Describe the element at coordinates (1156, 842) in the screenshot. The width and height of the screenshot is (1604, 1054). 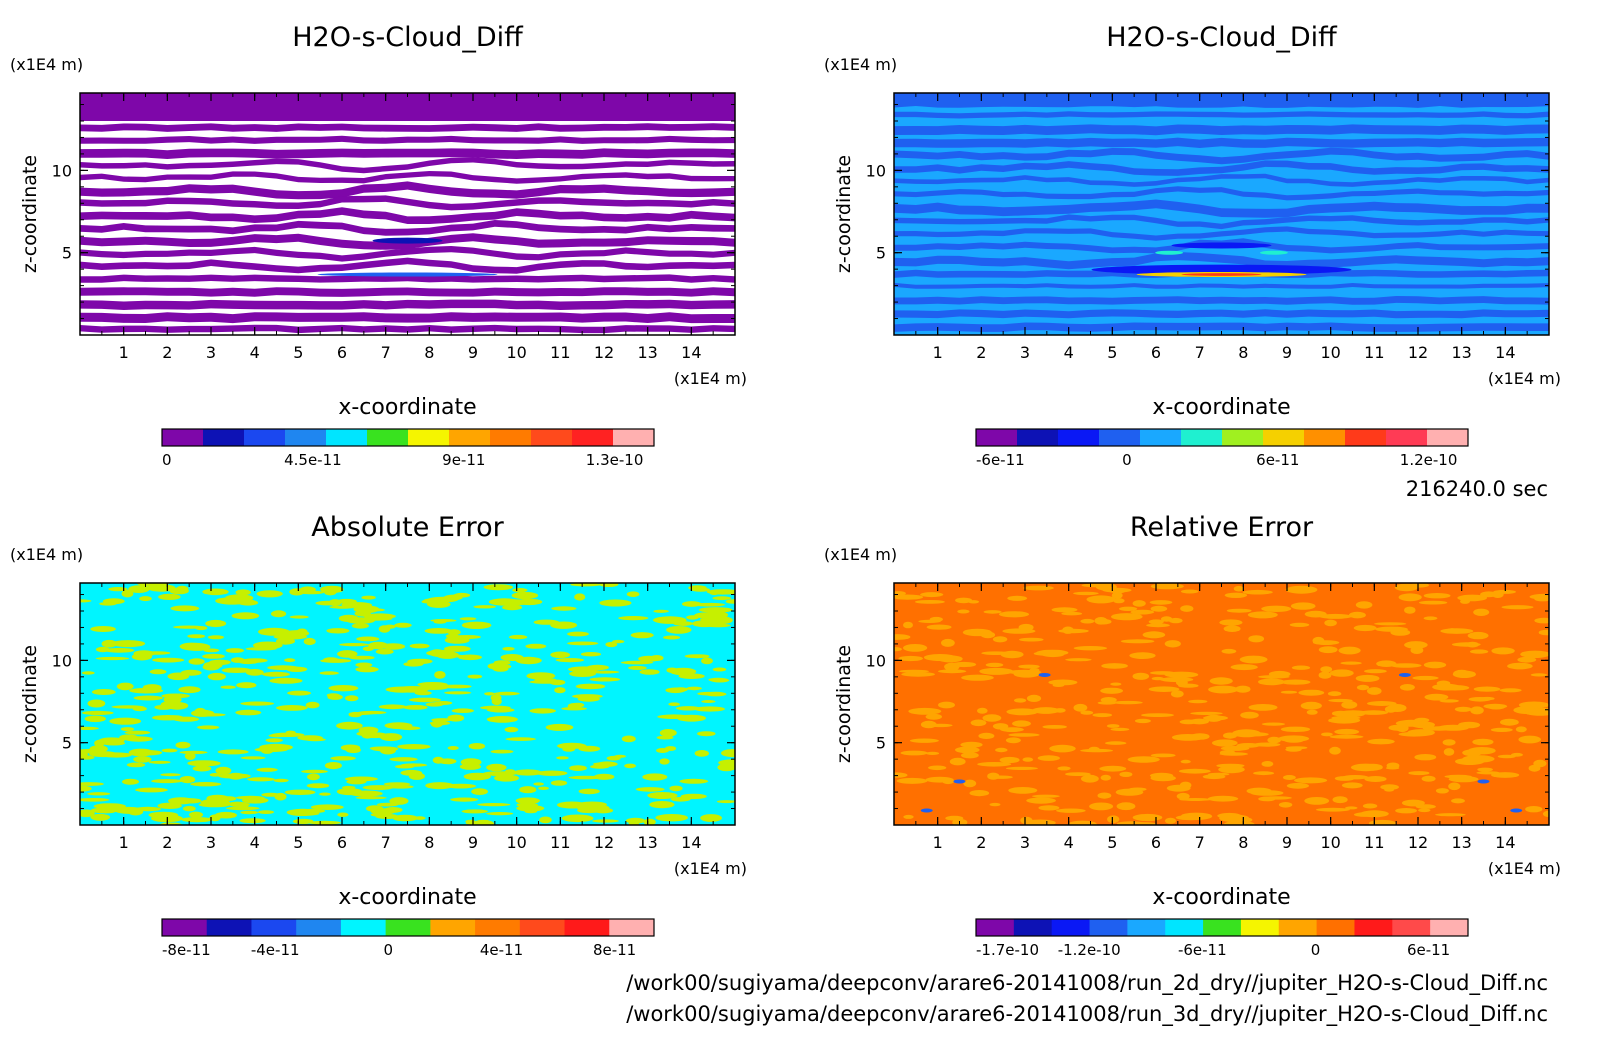
I see `x-tick-label: 6` at that location.